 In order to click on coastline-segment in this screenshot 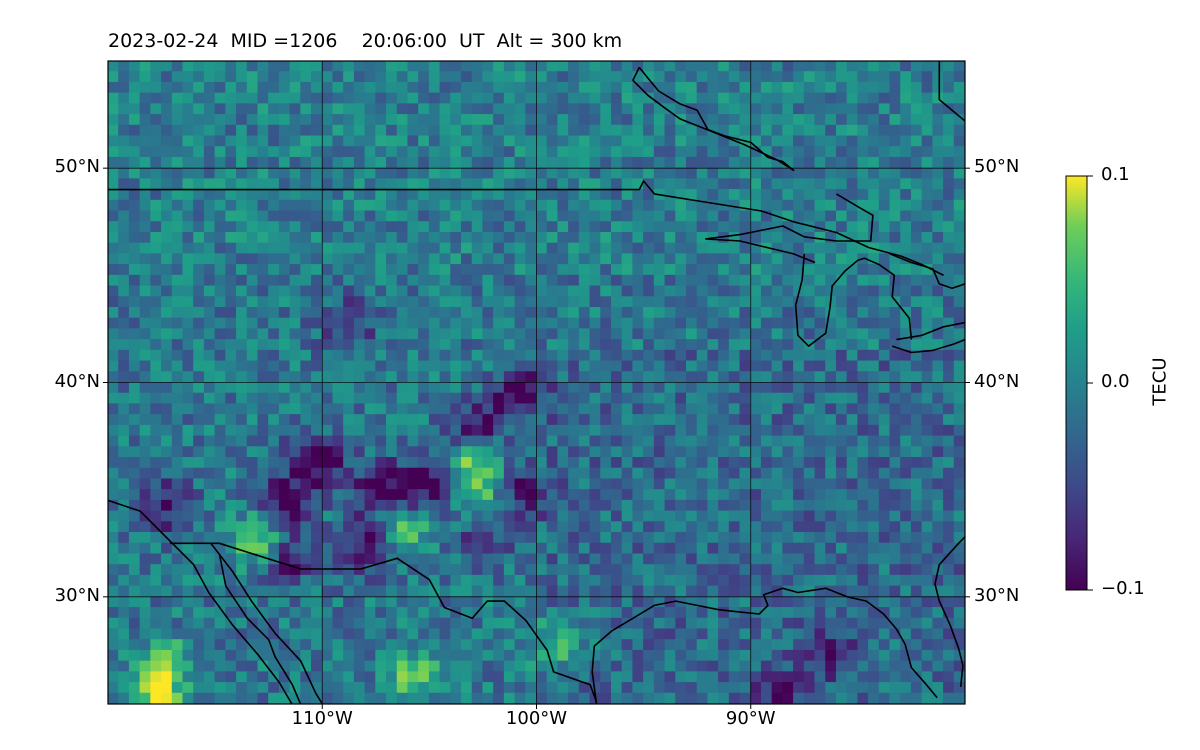, I will do `click(200, 601)`.